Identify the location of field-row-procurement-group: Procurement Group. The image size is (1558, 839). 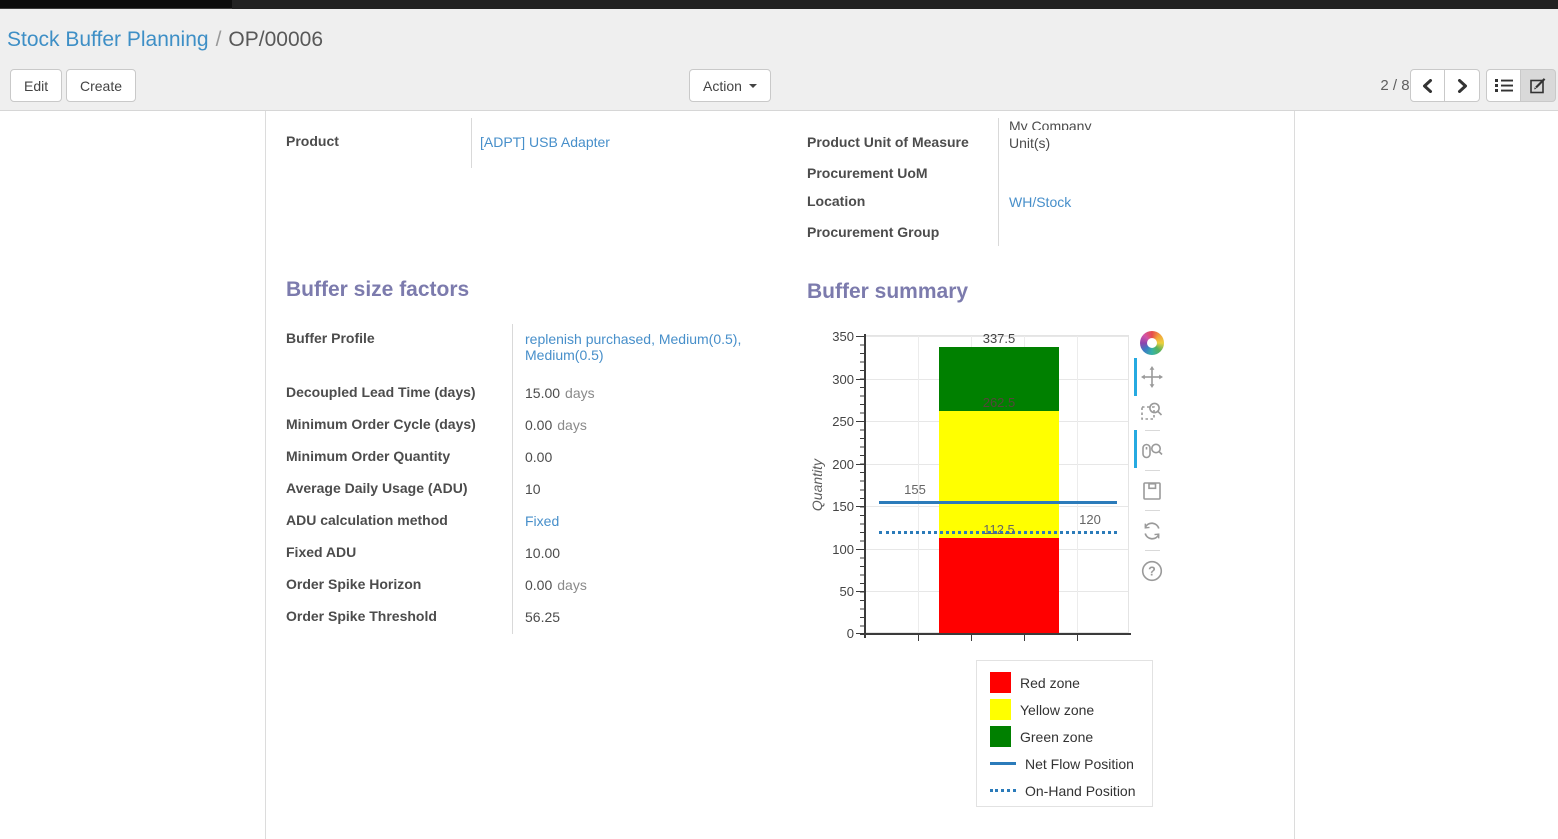
(1046, 233).